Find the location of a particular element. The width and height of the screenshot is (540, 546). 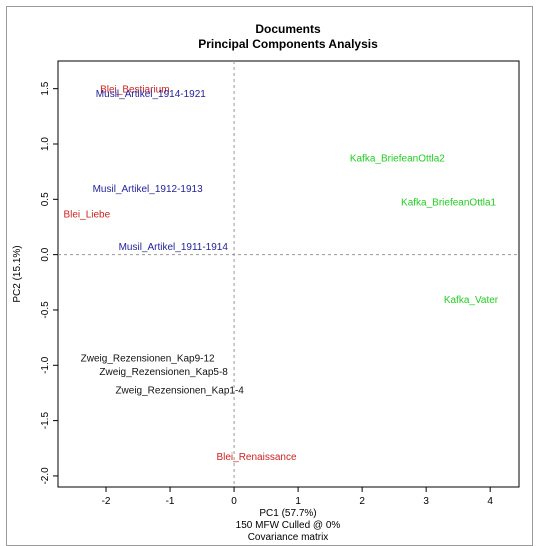

y-axis-label: PC2 (15.1%) is located at coordinates (17, 273).